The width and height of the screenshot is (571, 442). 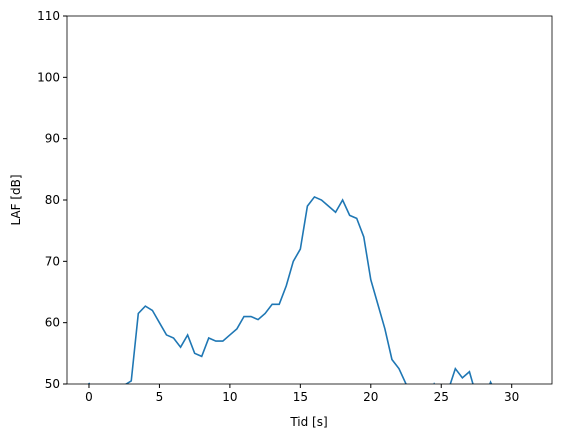 What do you see at coordinates (89, 397) in the screenshot?
I see `x-tick-label: 0` at bounding box center [89, 397].